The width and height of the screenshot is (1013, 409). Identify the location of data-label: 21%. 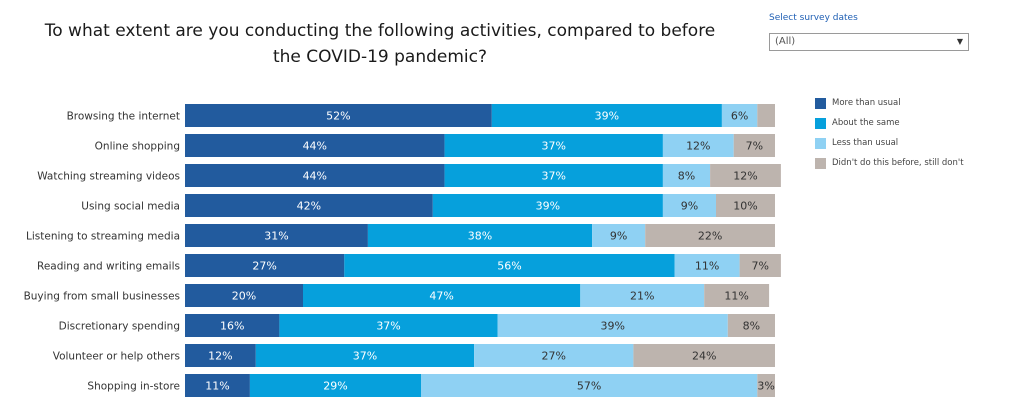
(642, 296).